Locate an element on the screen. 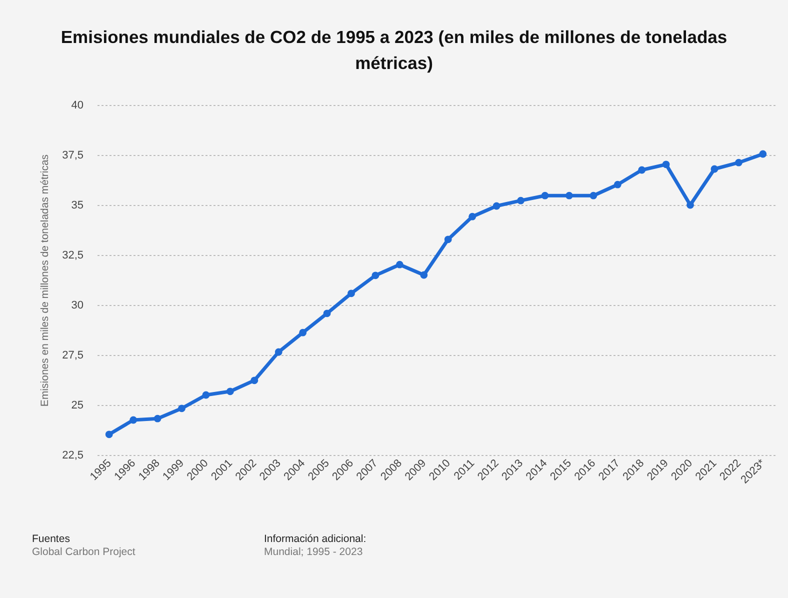  y-tick-label: 35 is located at coordinates (77, 206).